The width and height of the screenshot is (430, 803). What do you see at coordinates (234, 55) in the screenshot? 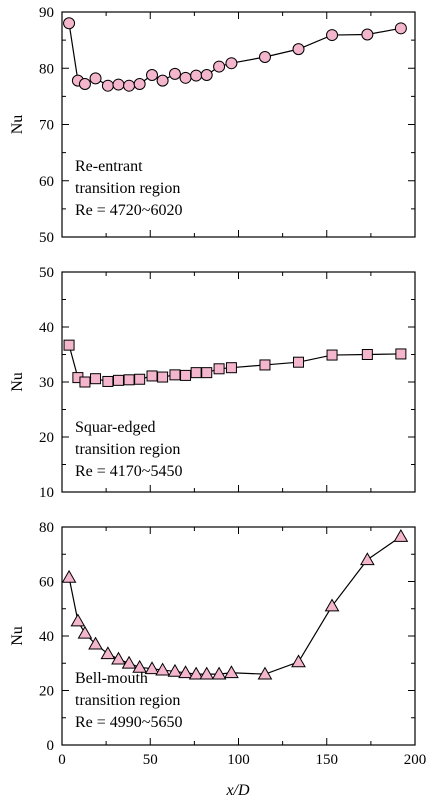
I see `series-line` at bounding box center [234, 55].